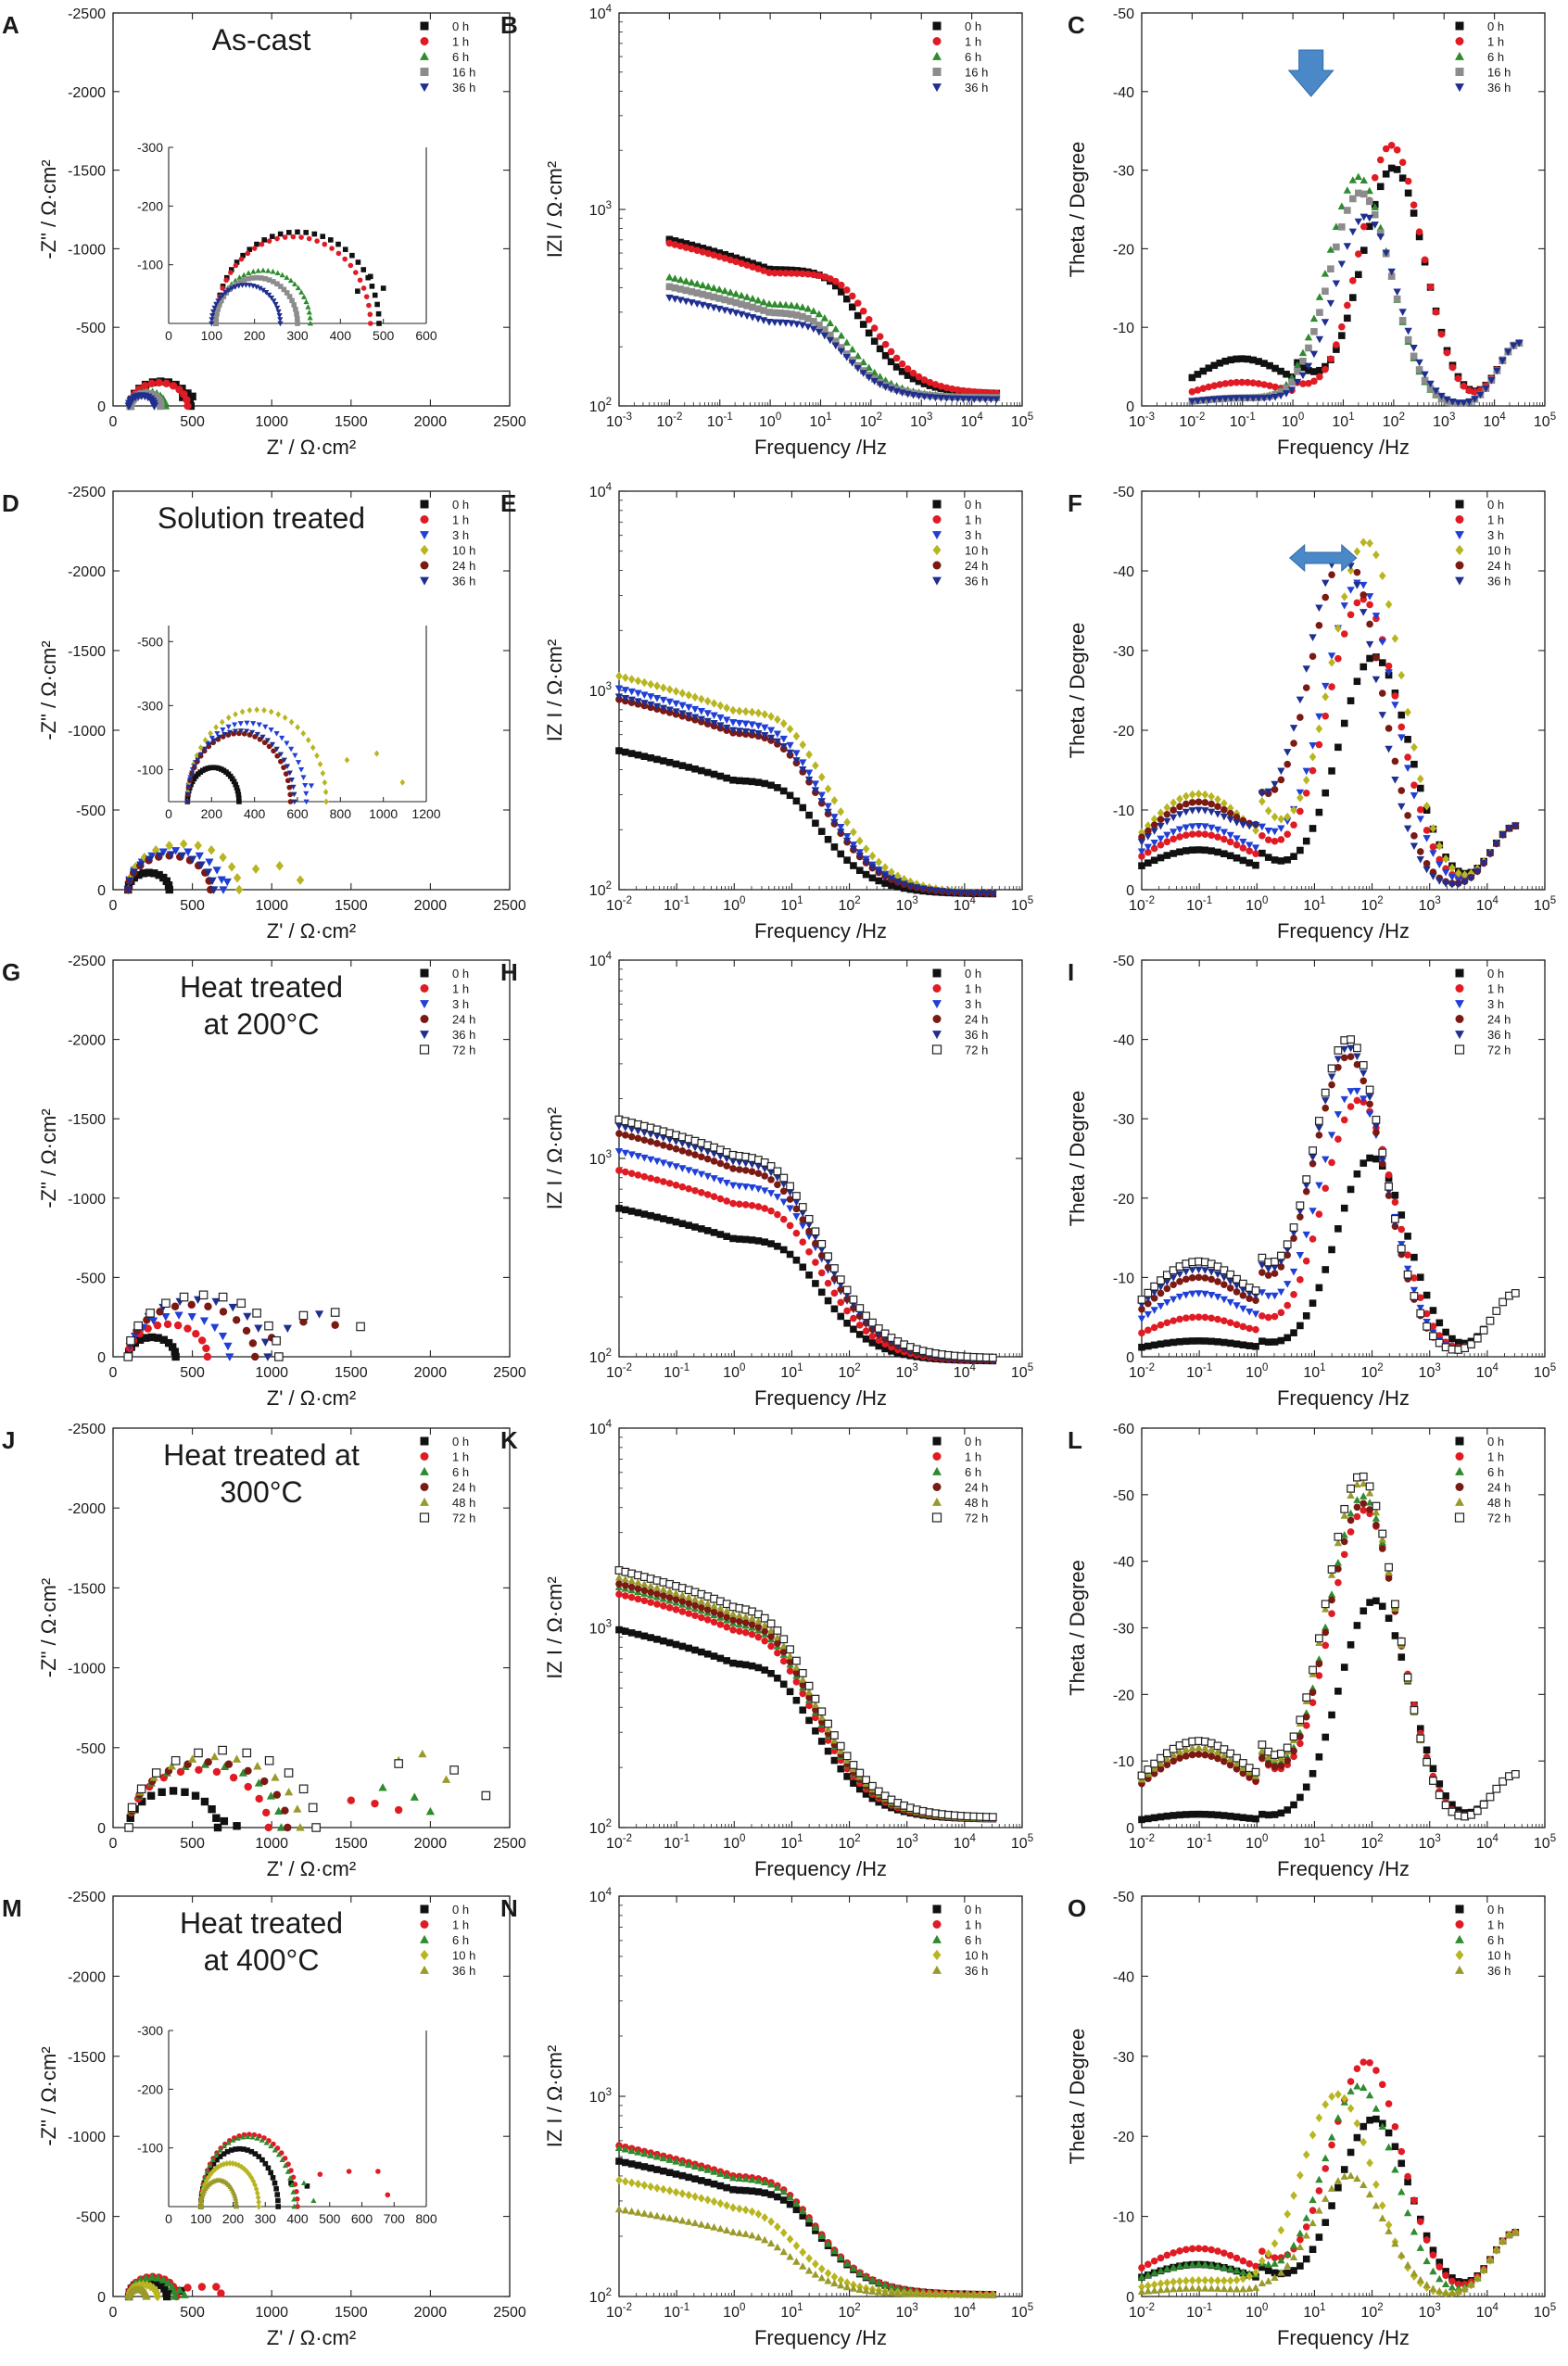  I want to click on legend-label: 36 h, so click(463, 581).